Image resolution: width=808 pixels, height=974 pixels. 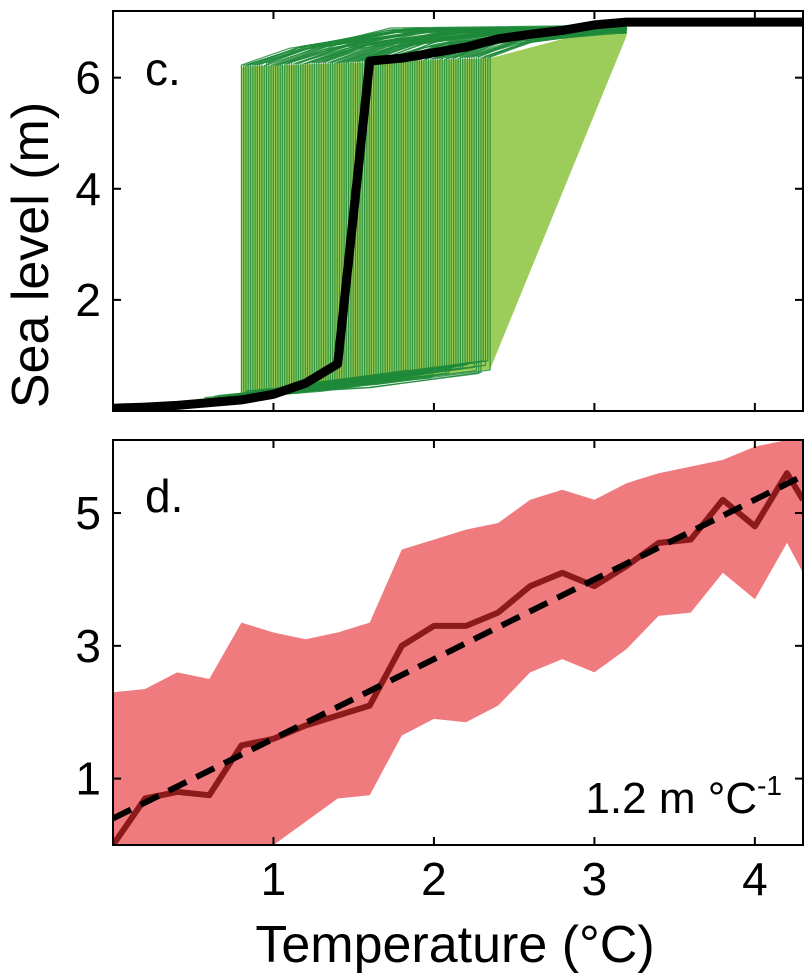 I want to click on panel-c-label: c., so click(x=163, y=69).